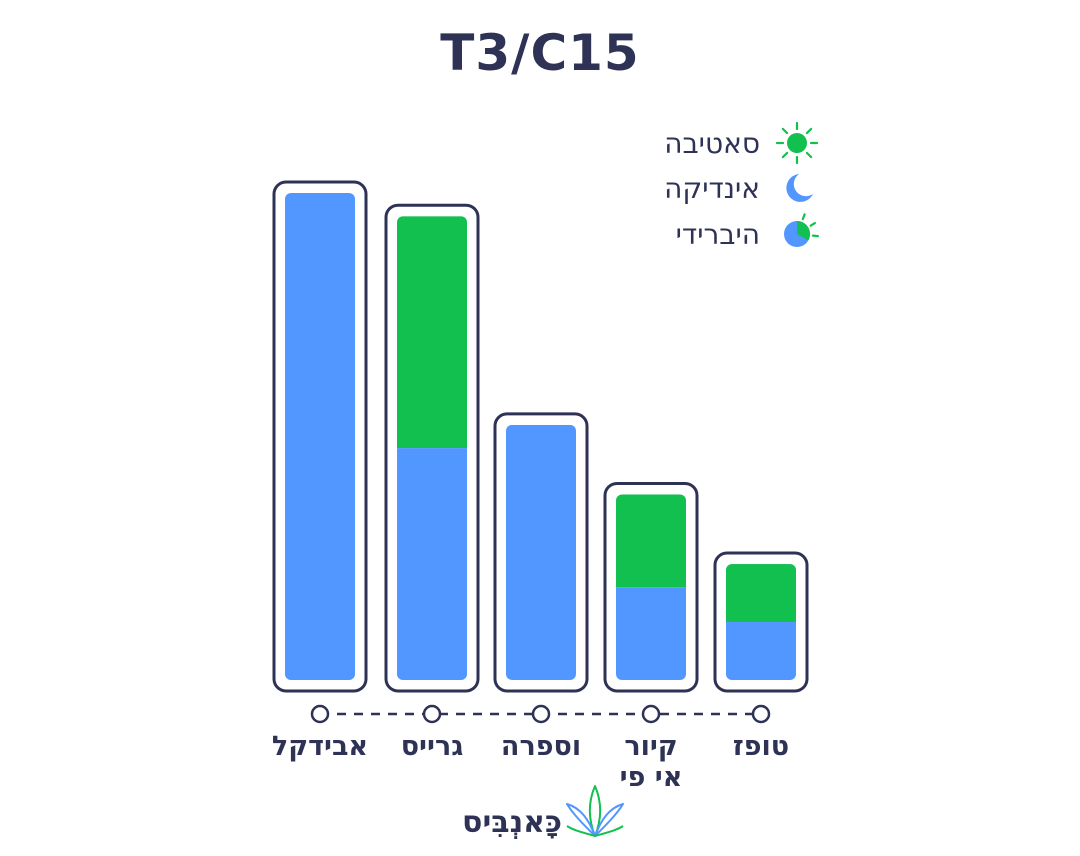 The width and height of the screenshot is (1080, 856). I want to click on legend-item: אינדיקה, so click(738, 188).